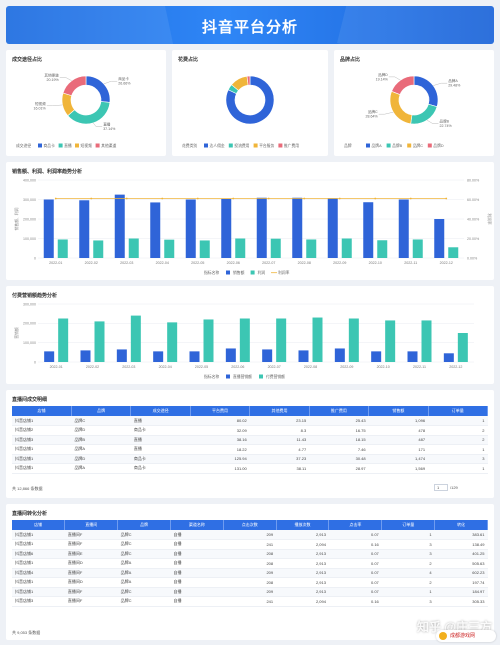  What do you see at coordinates (220, 430) in the screenshot?
I see `table-cell: 32.09` at bounding box center [220, 430].